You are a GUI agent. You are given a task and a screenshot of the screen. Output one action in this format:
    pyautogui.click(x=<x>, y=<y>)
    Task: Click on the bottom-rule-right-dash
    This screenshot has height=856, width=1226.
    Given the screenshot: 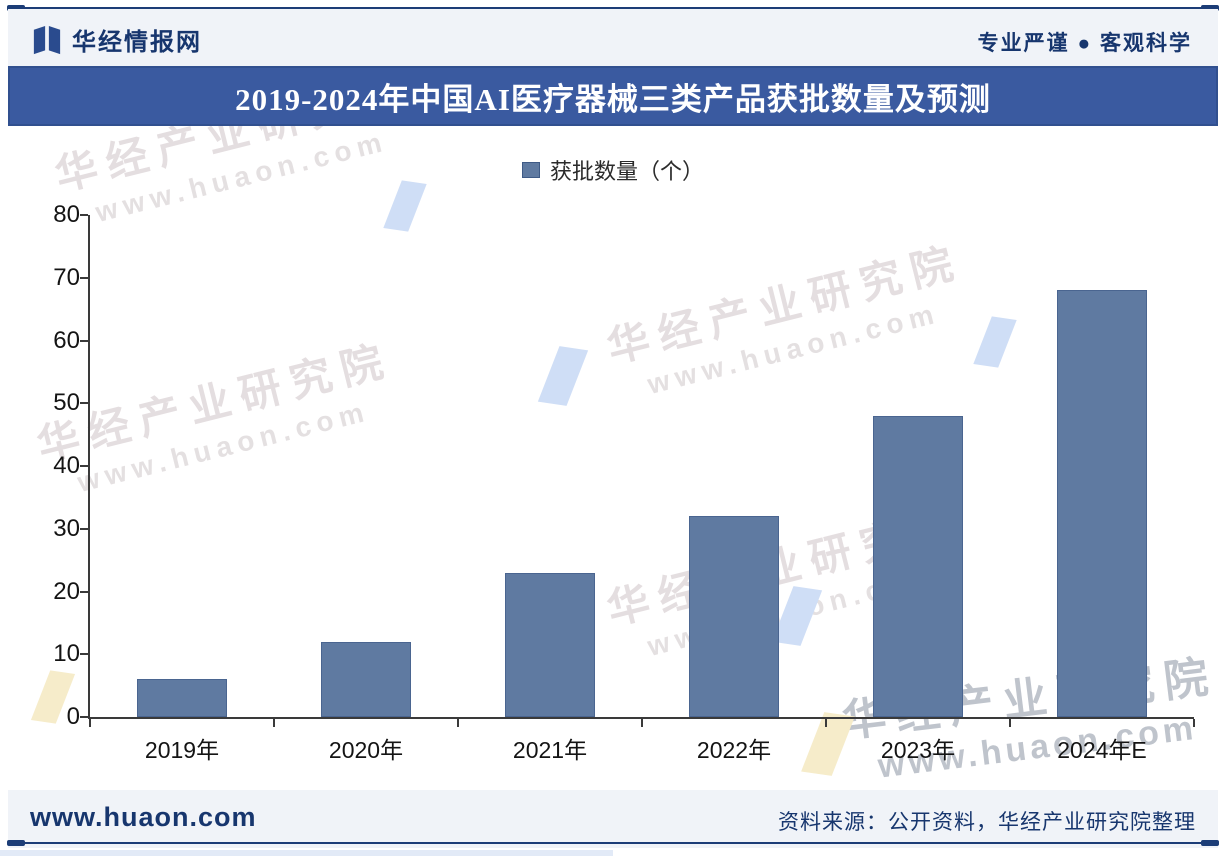 What is the action you would take?
    pyautogui.click(x=1210, y=843)
    